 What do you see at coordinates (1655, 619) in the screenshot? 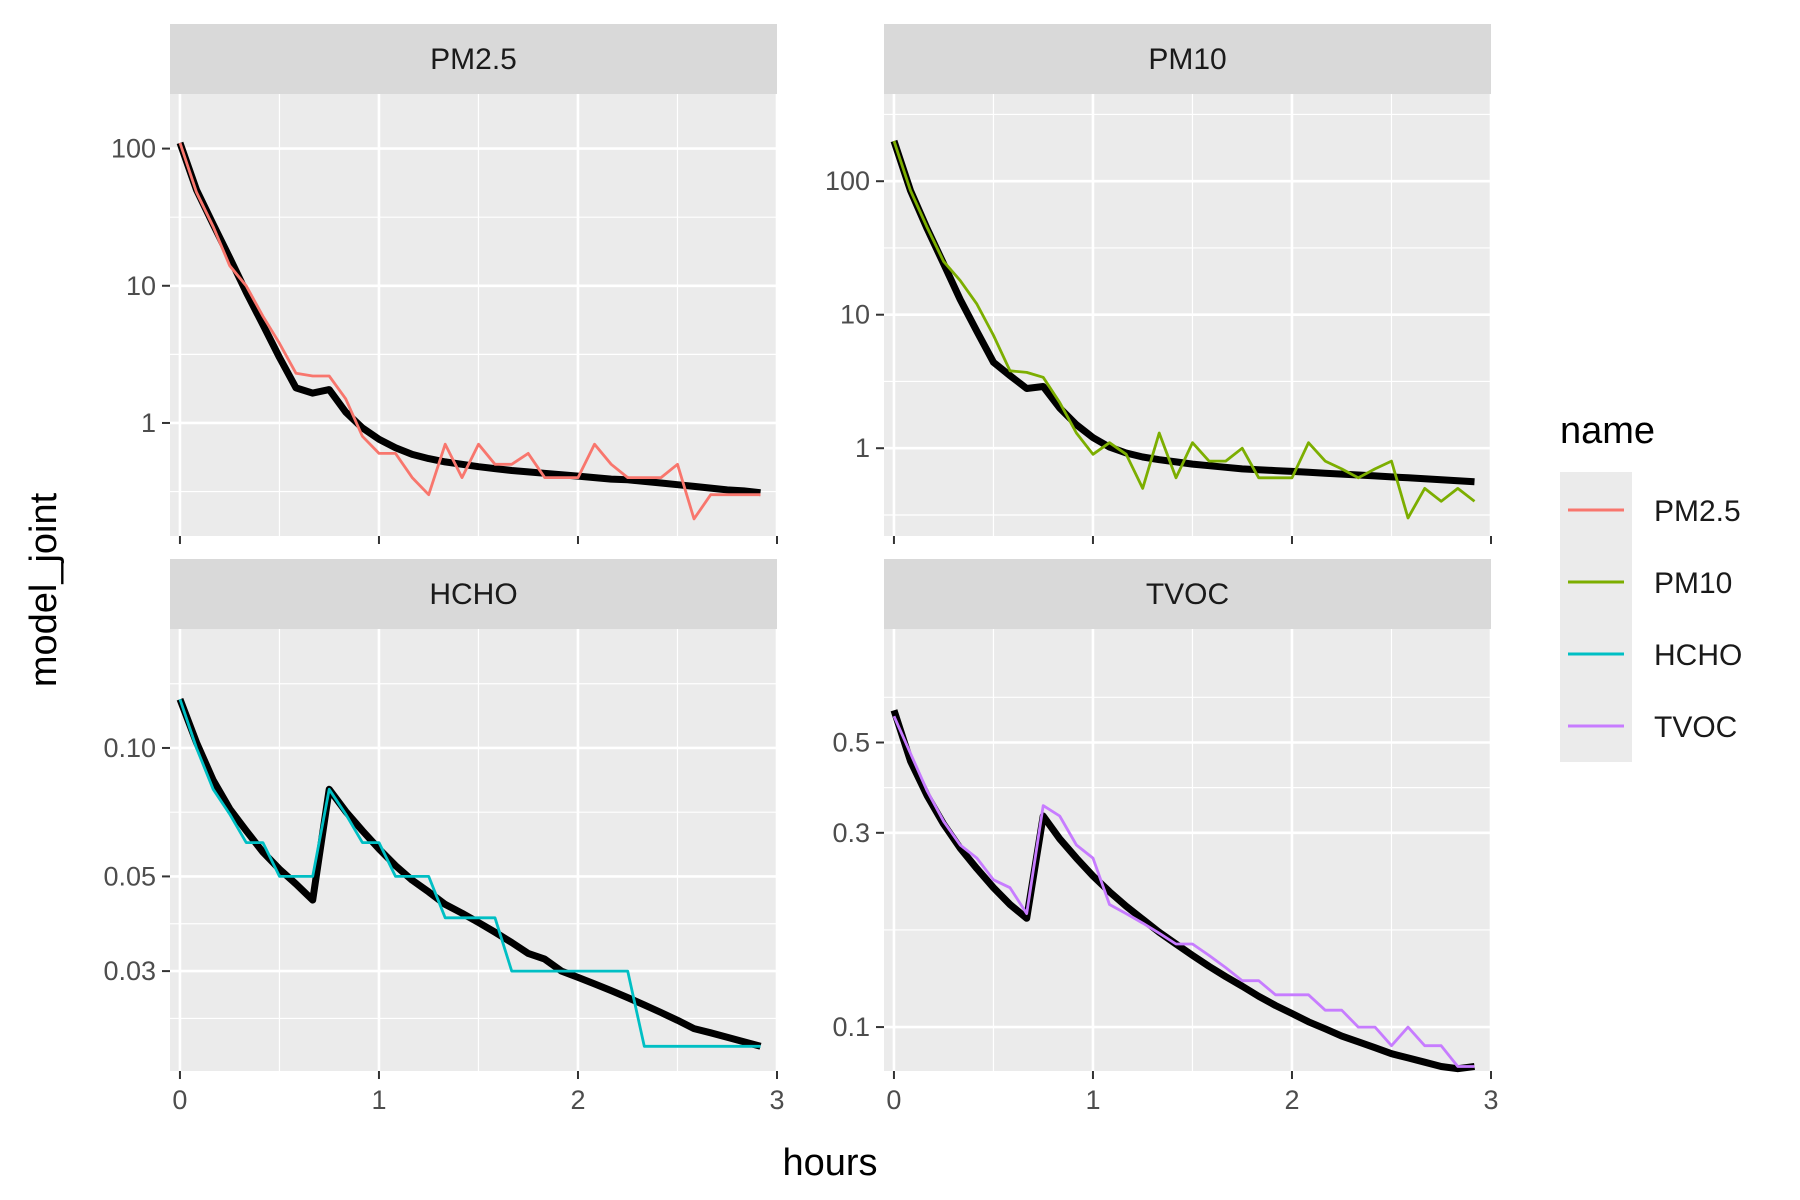
I see `legend-items: PM2.5 PM10 HCHO TVOC` at bounding box center [1655, 619].